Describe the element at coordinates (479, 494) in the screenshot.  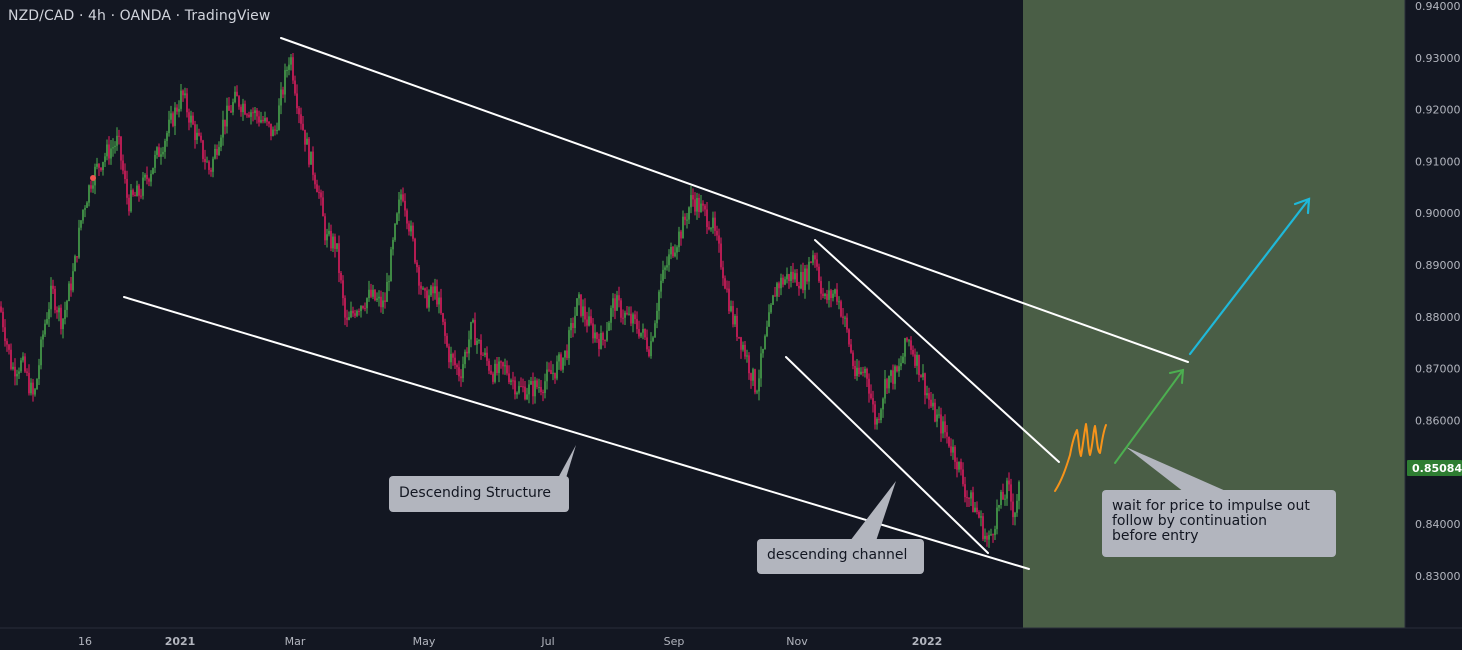
I see `descending-structure-callout: Descending Structure` at that location.